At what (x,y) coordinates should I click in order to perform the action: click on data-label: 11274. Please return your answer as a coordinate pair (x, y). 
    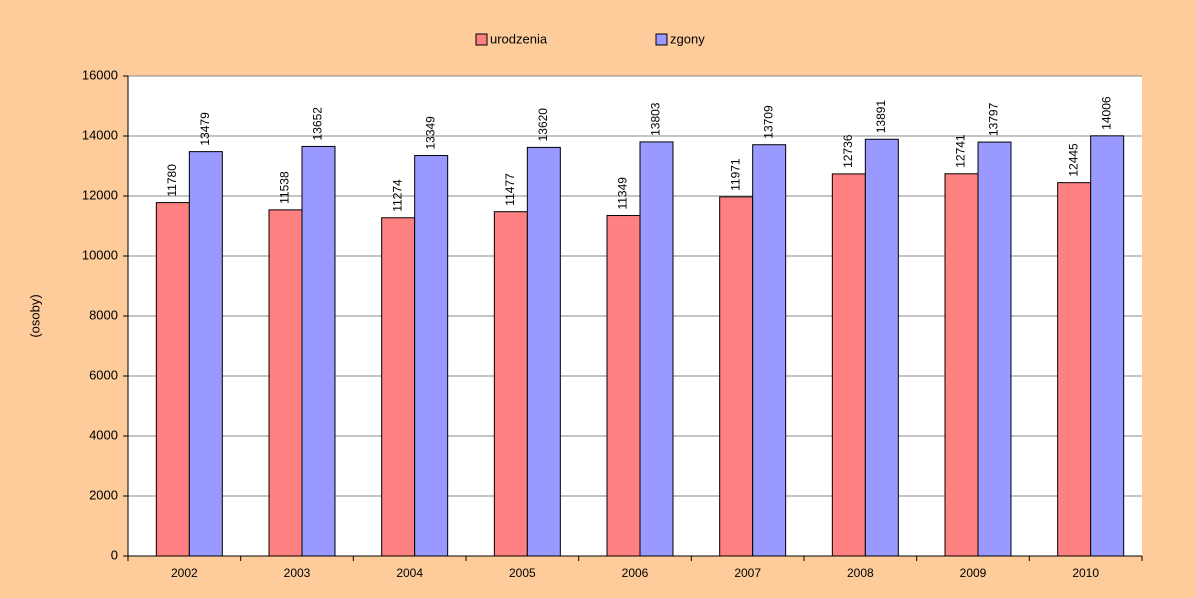
    Looking at the image, I should click on (397, 195).